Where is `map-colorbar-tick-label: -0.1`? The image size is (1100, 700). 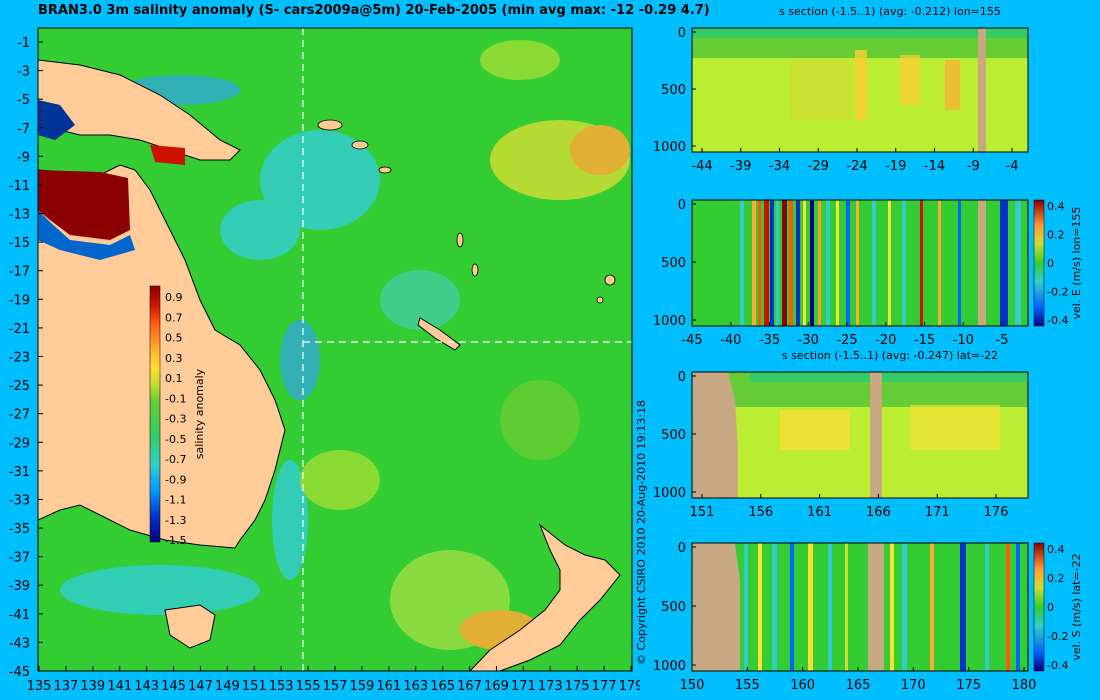 map-colorbar-tick-label: -0.1 is located at coordinates (175, 398).